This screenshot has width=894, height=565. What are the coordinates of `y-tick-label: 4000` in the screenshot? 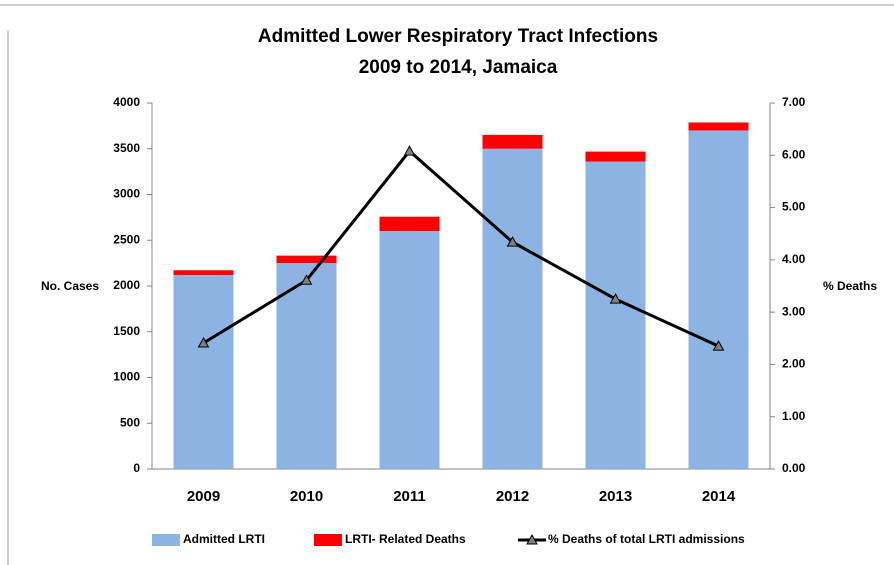 It's located at (126, 102).